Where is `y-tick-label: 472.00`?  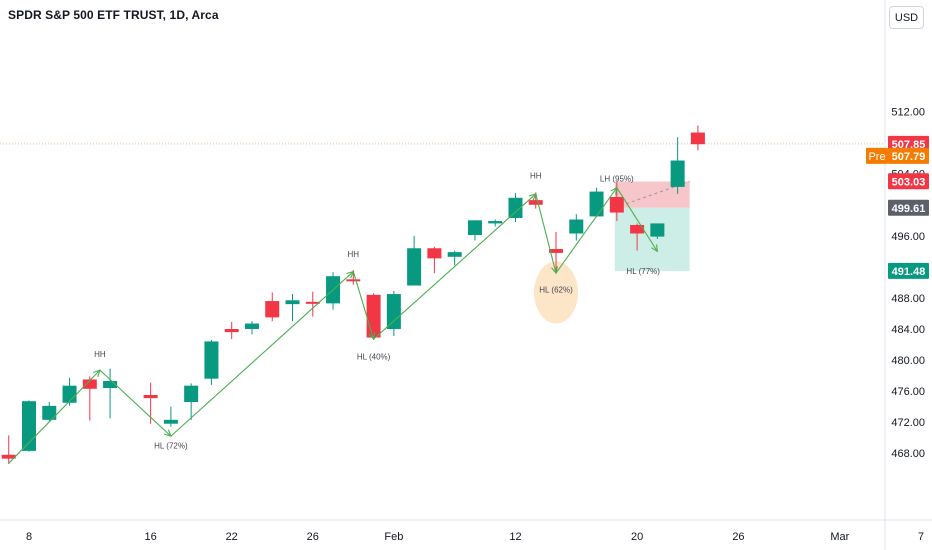
y-tick-label: 472.00 is located at coordinates (908, 423).